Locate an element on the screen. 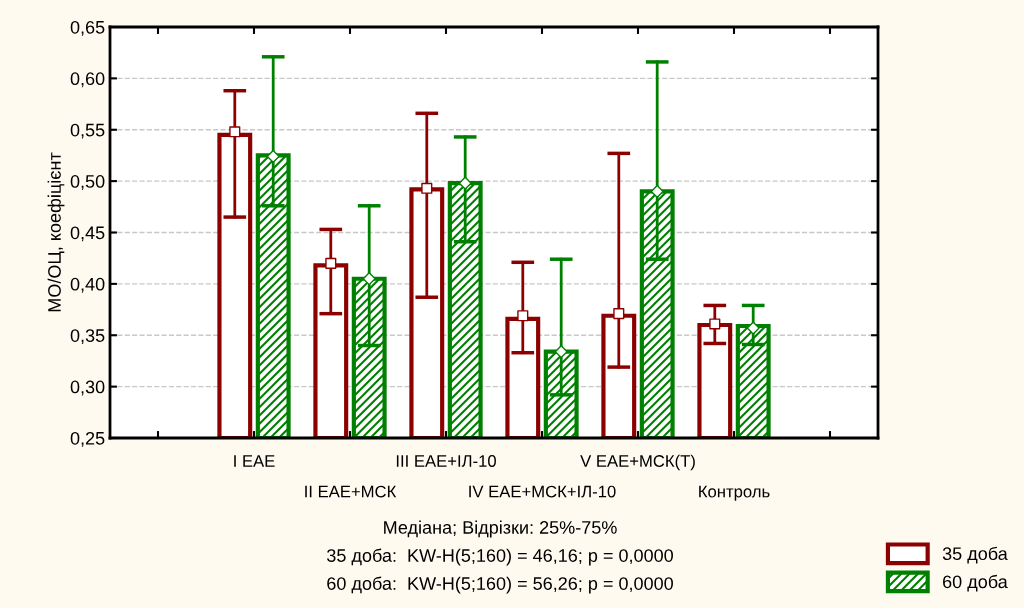 The image size is (1024, 608). y-tick-label: 0,40 is located at coordinates (87, 285).